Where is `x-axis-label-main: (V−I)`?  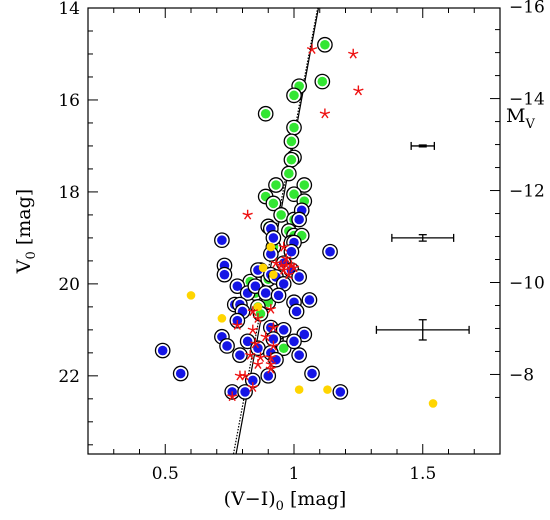 x-axis-label-main: (V−I) is located at coordinates (250, 499).